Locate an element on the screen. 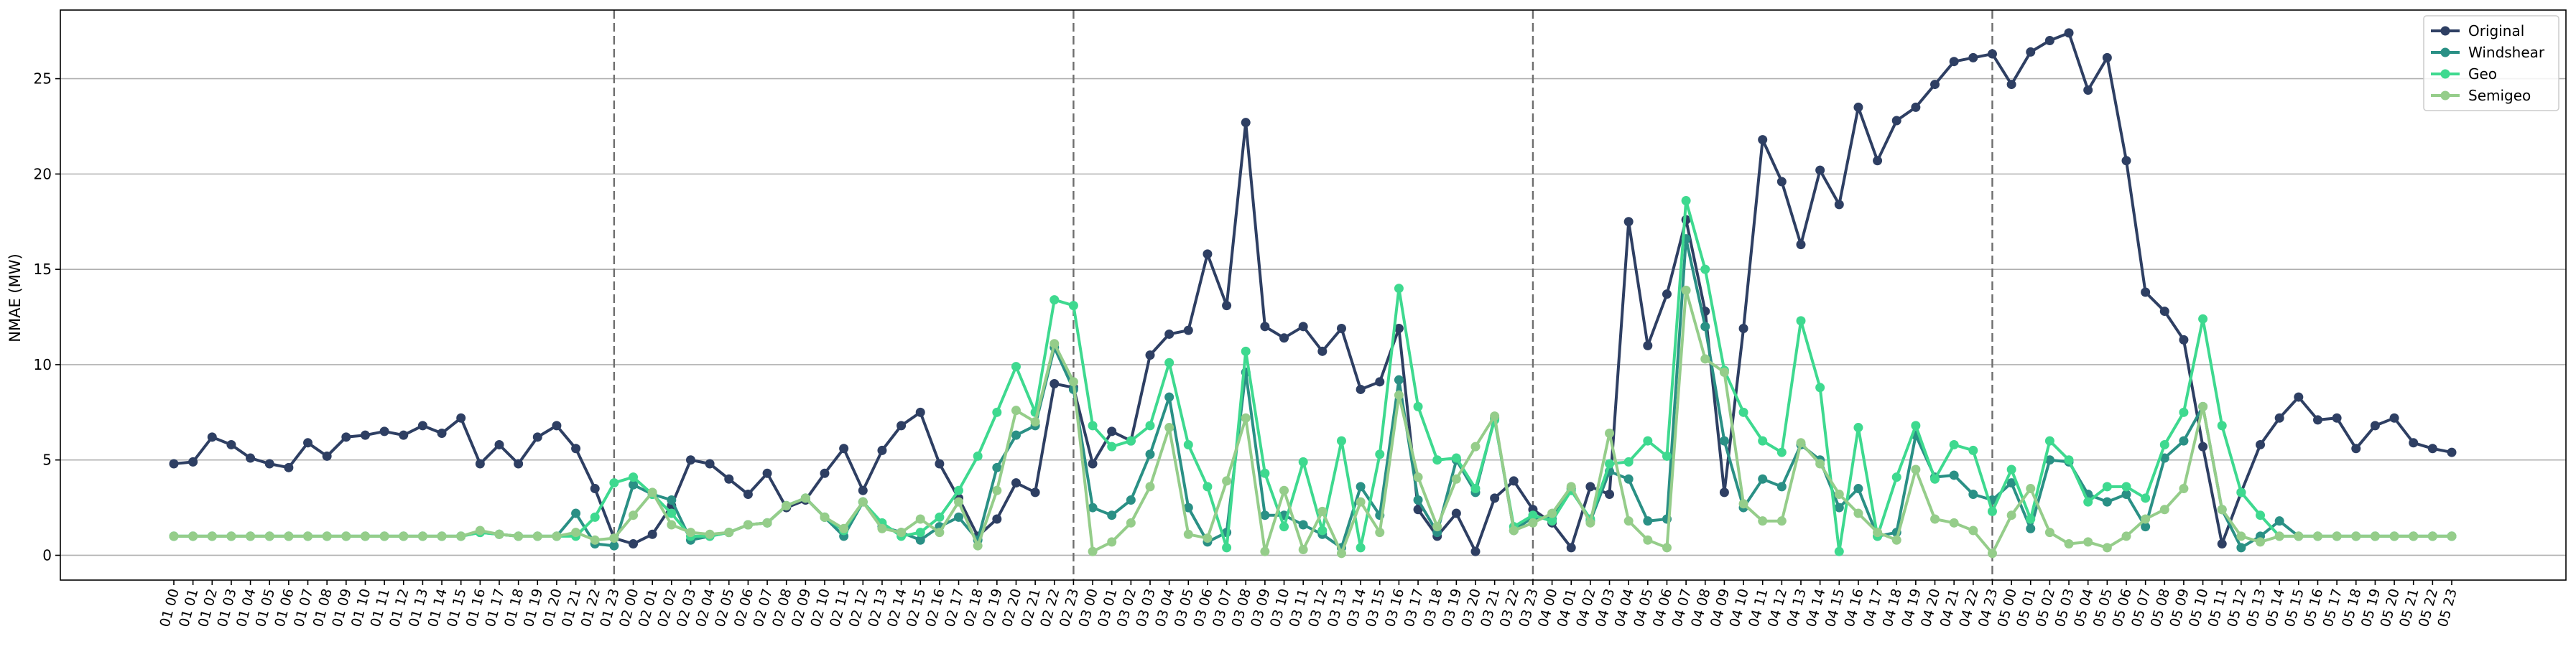 The width and height of the screenshot is (2576, 649). legend-marker-geo is located at coordinates (2445, 74).